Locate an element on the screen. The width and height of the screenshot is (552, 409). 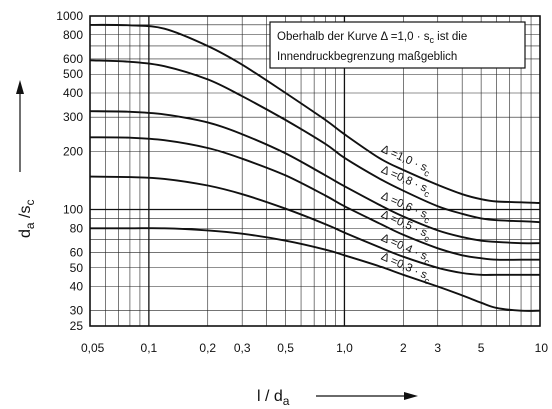
x-axis-arrow is located at coordinates (367, 396).